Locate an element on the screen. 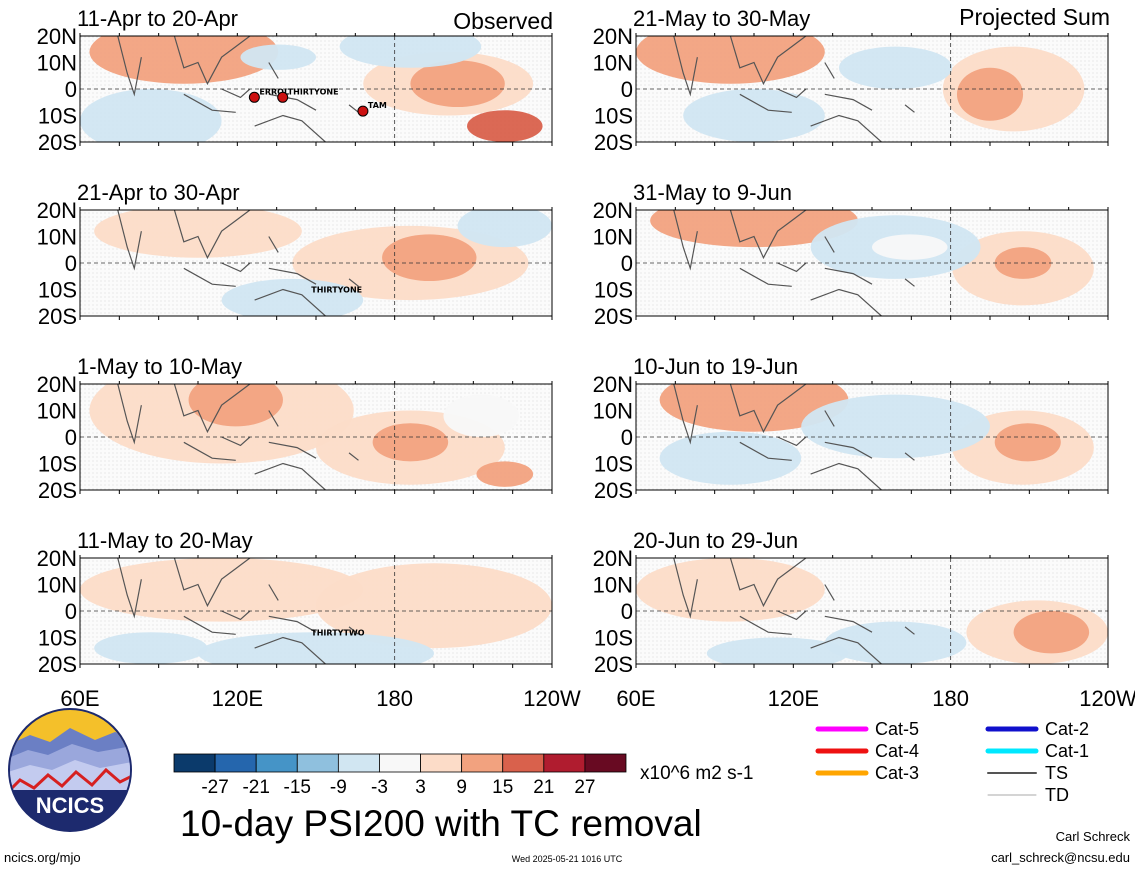 The height and width of the screenshot is (872, 1135). colorbar-tick-label: -15 is located at coordinates (297, 787).